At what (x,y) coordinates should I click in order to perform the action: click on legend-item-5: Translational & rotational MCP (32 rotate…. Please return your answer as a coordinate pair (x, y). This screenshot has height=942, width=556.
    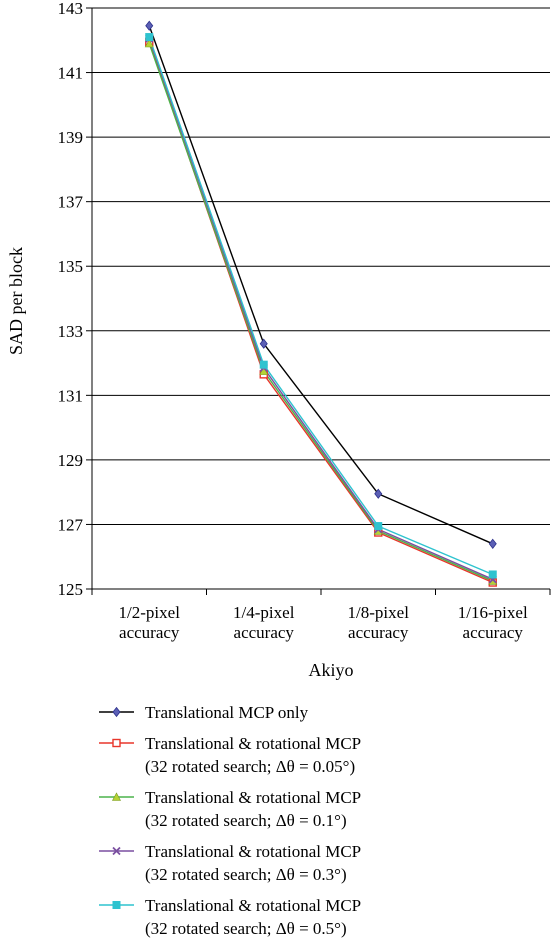
    Looking at the image, I should click on (230, 917).